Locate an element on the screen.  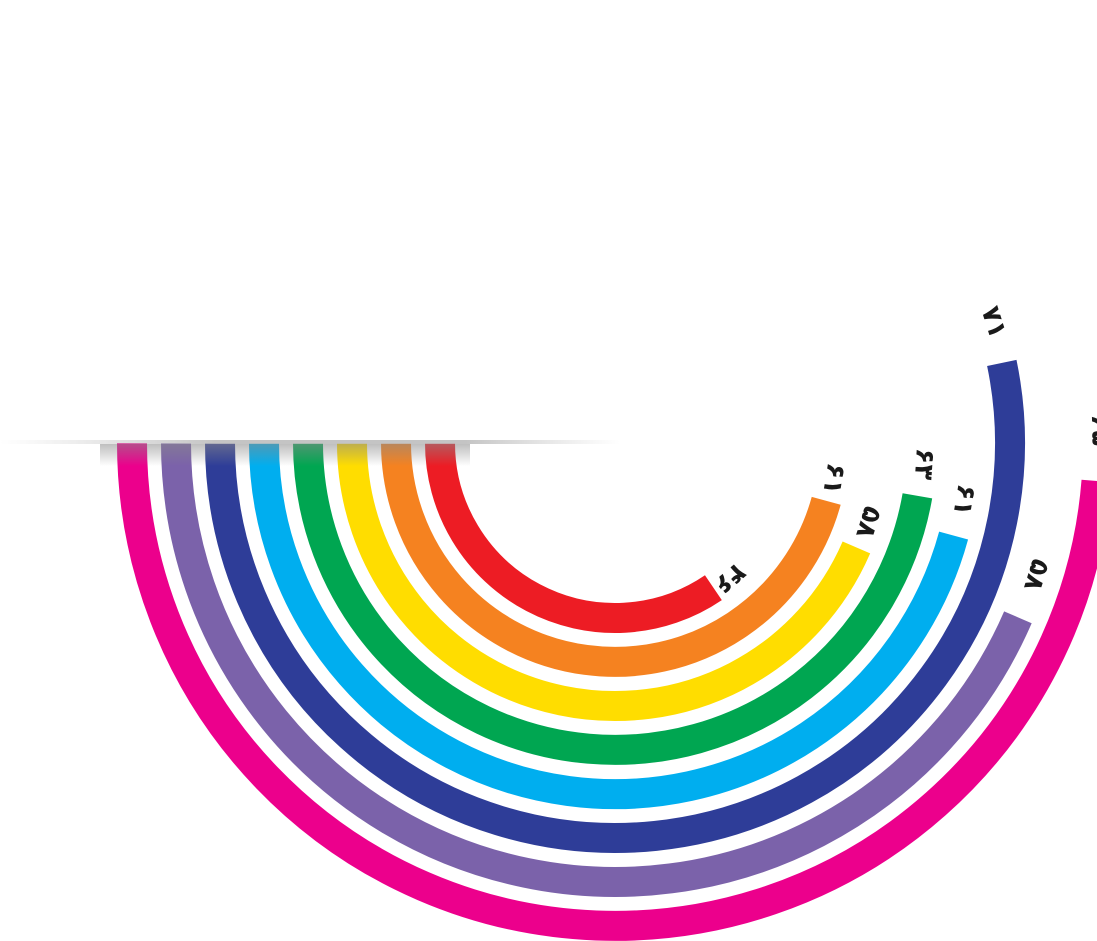
arc-label-3: ۵۸ is located at coordinates (868, 522).